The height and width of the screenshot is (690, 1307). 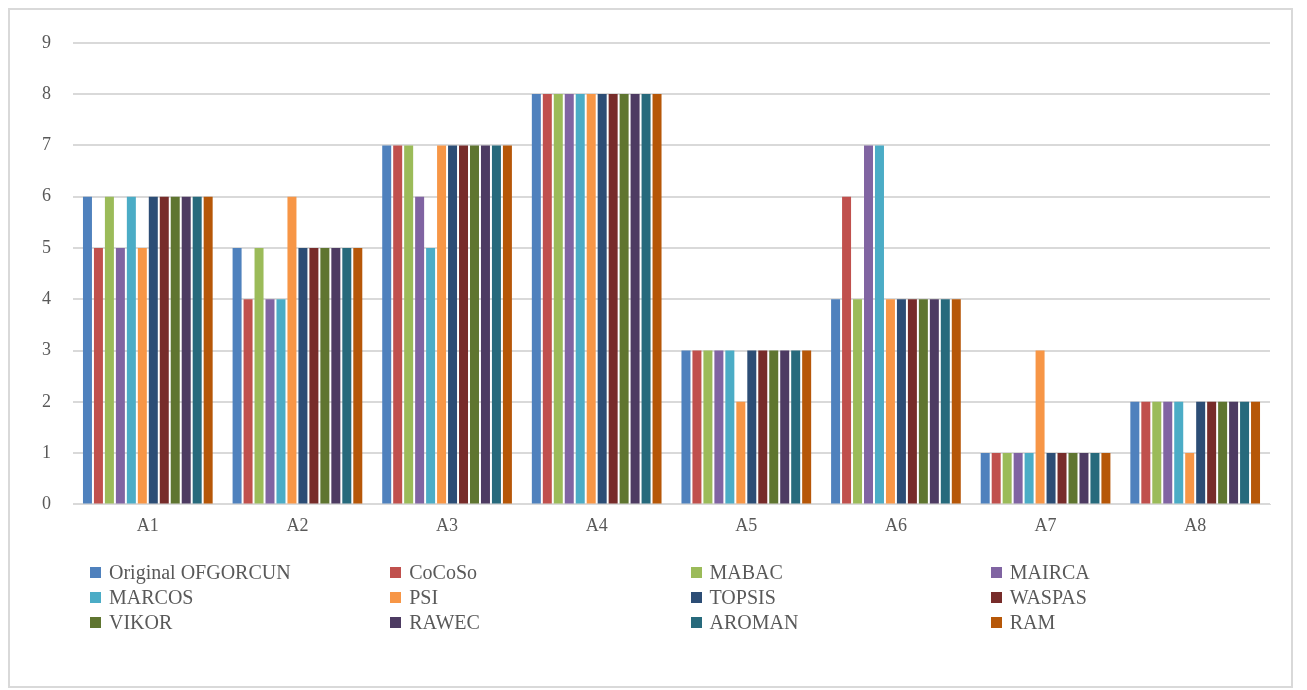 What do you see at coordinates (46, 144) in the screenshot?
I see `y-tick-label: 7` at bounding box center [46, 144].